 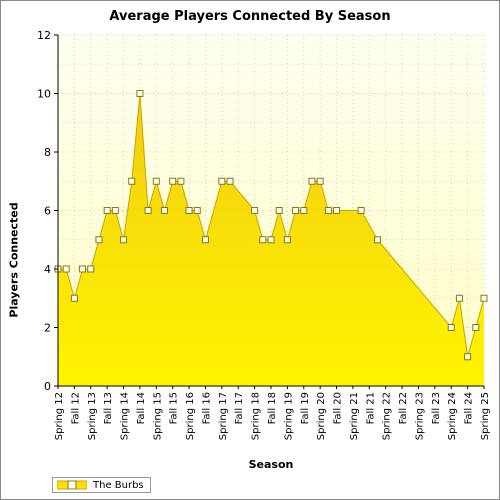 What do you see at coordinates (436, 408) in the screenshot?
I see `x-tick-label: Fall 23` at bounding box center [436, 408].